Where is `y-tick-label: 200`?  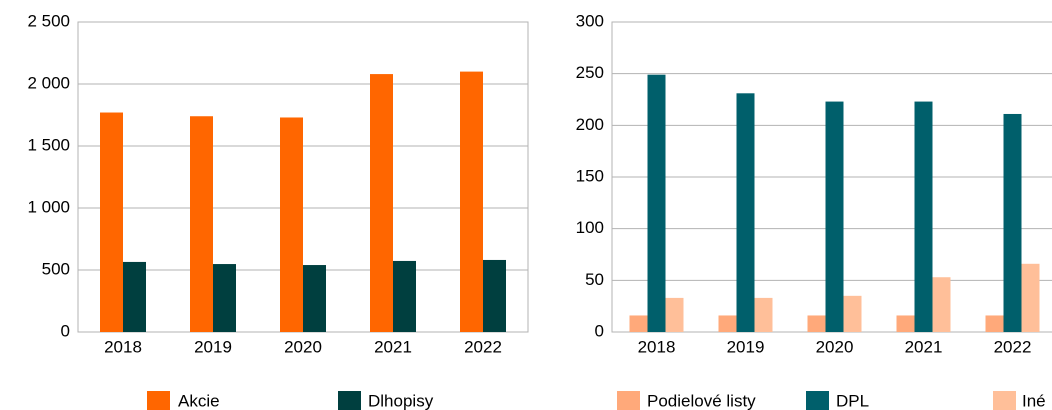 y-tick-label: 200 is located at coordinates (590, 124).